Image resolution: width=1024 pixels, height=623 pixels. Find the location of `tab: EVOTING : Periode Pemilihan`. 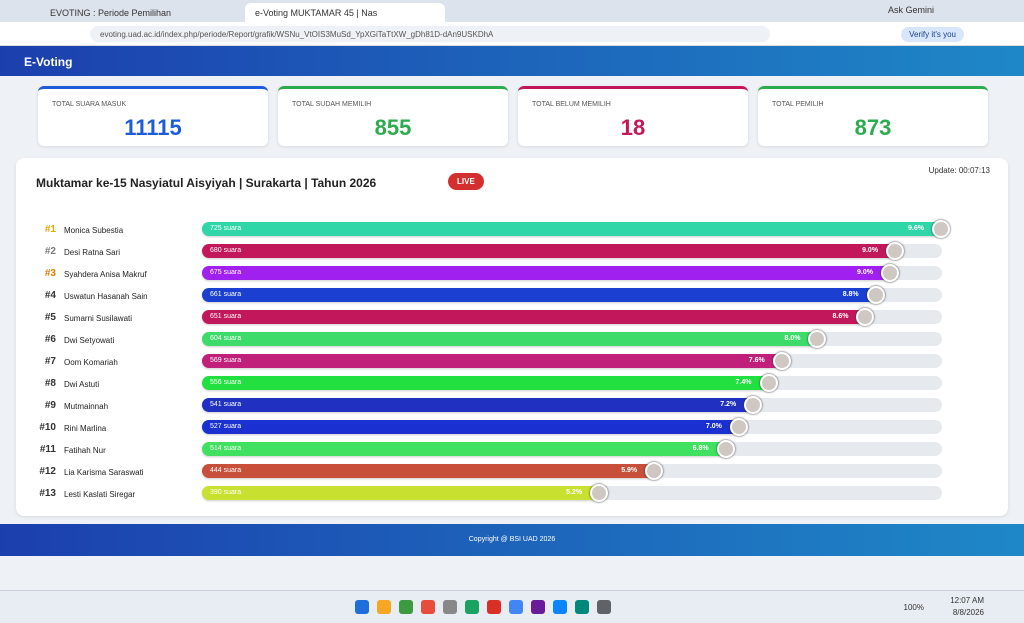

tab: EVOTING : Periode Pemilihan is located at coordinates (111, 13).